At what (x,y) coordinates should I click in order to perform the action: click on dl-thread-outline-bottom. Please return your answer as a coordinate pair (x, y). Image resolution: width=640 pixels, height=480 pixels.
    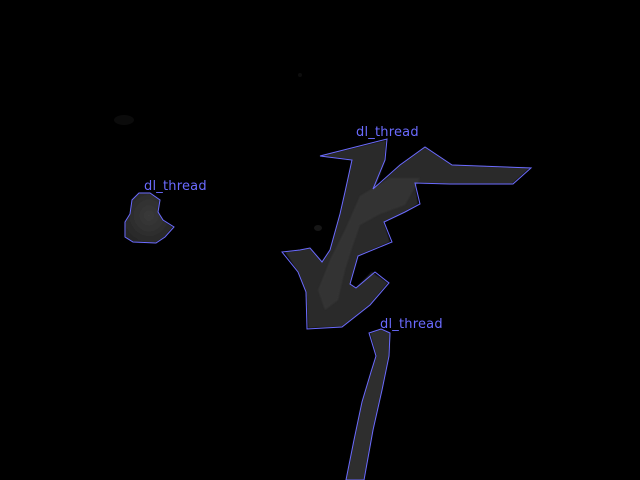
    Looking at the image, I should click on (368, 404).